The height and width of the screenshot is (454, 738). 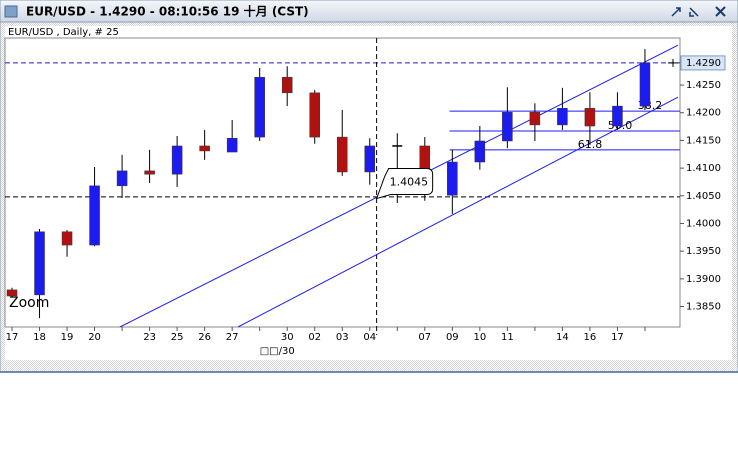 I want to click on y-tick-label: 1.4150, so click(x=703, y=140).